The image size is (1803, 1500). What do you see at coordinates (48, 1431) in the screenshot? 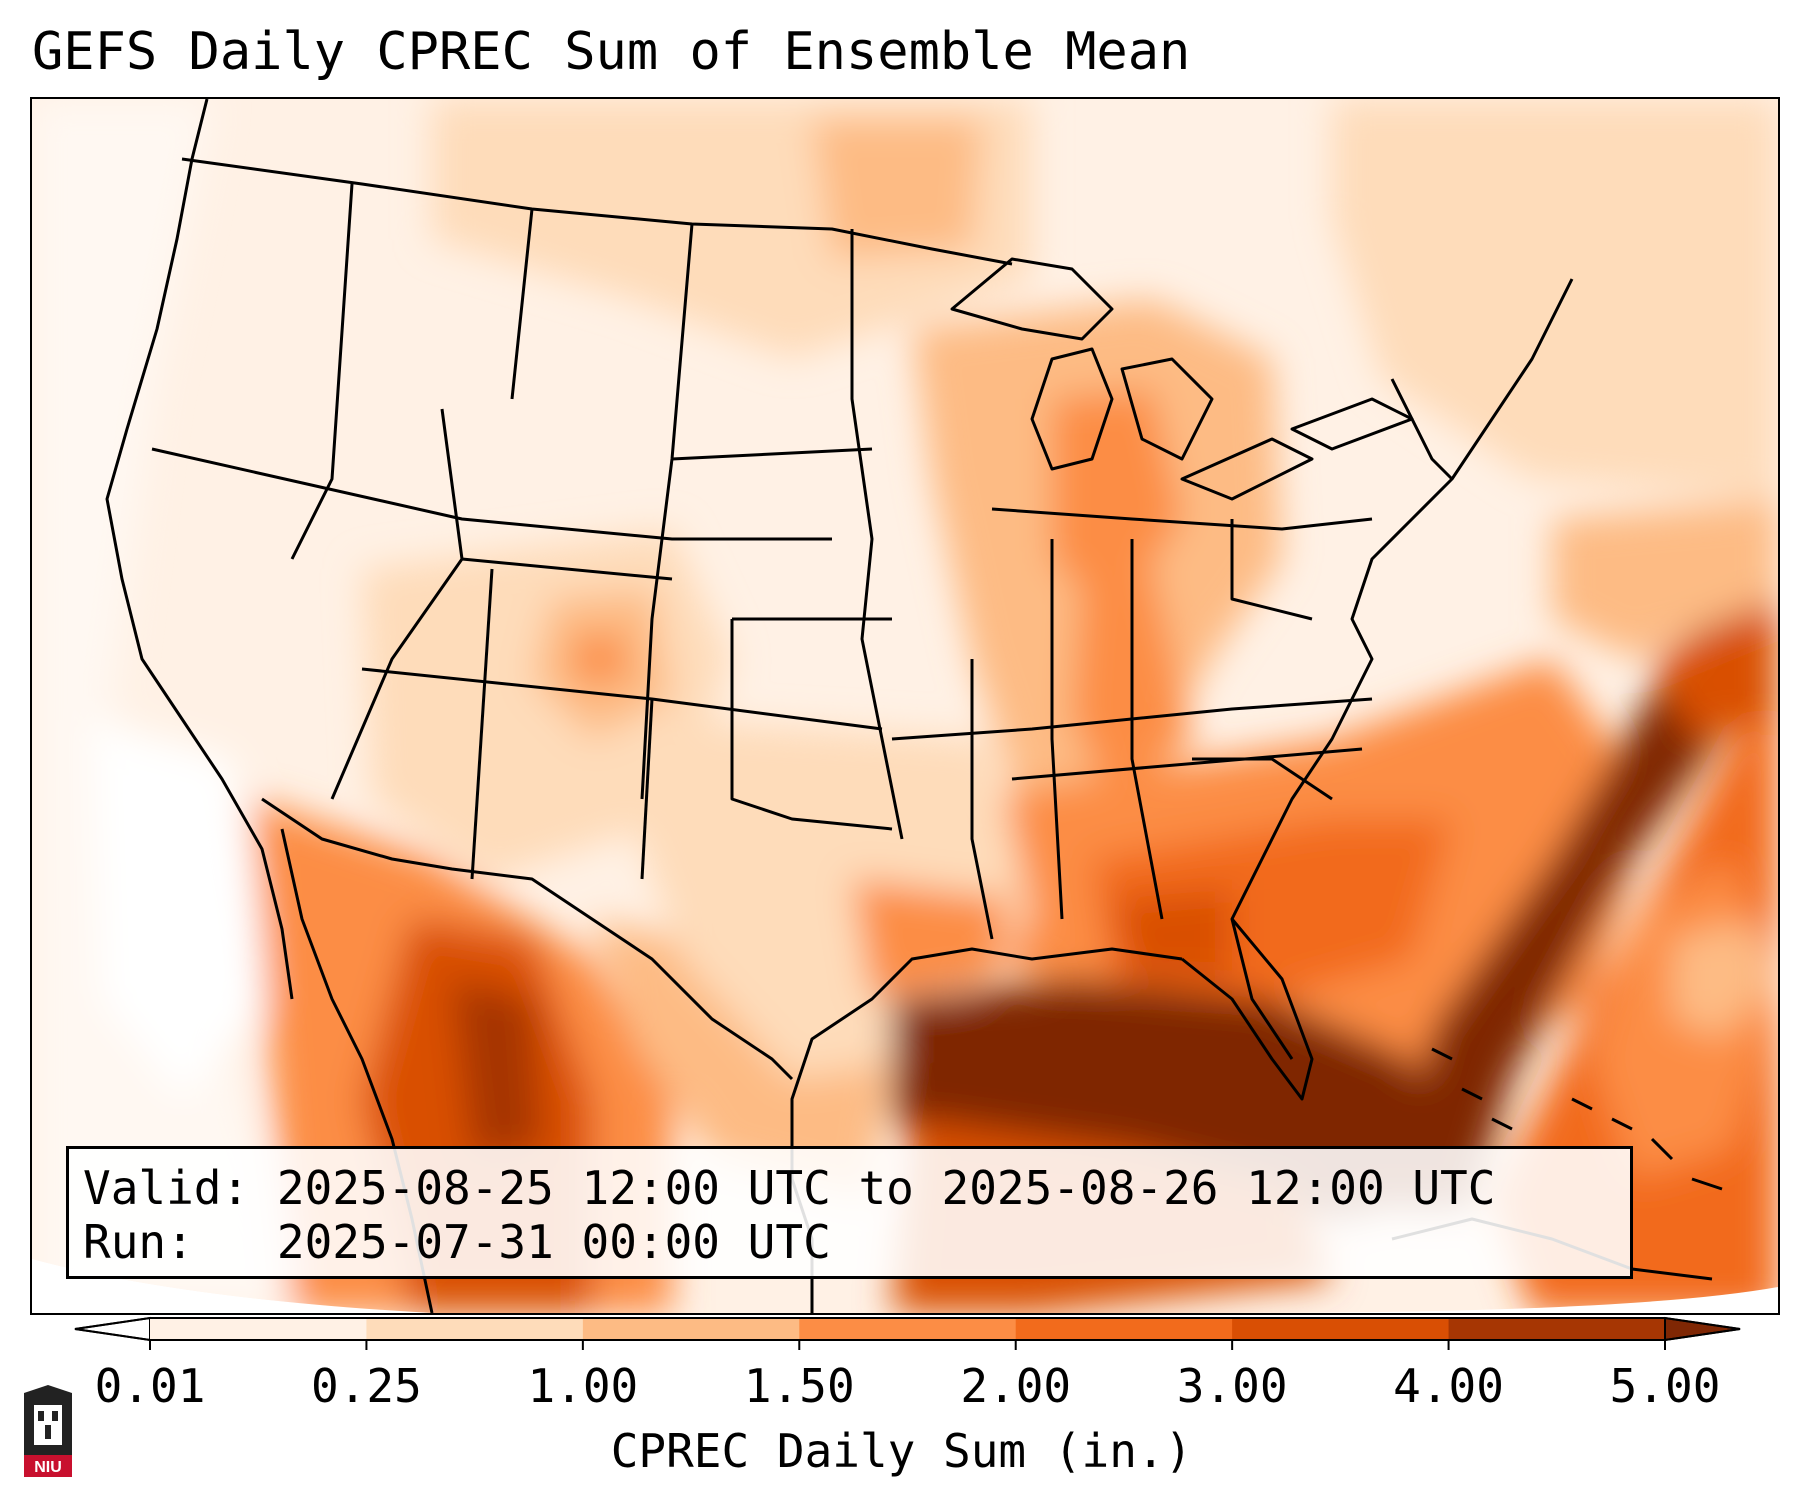
I see `niu-logo: NIU` at bounding box center [48, 1431].